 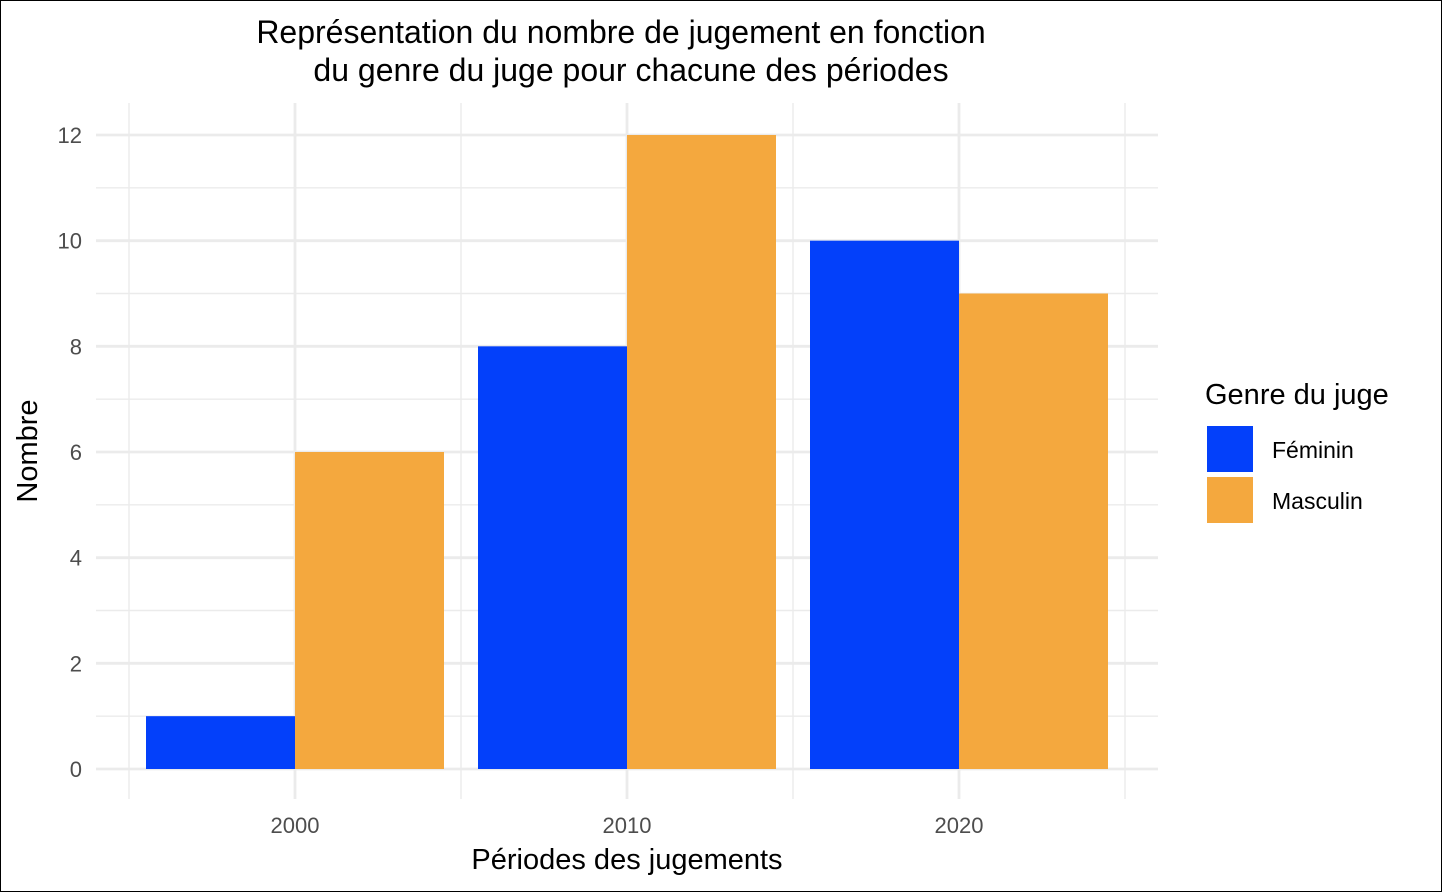 What do you see at coordinates (1297, 395) in the screenshot?
I see `legend-title: Genre du juge` at bounding box center [1297, 395].